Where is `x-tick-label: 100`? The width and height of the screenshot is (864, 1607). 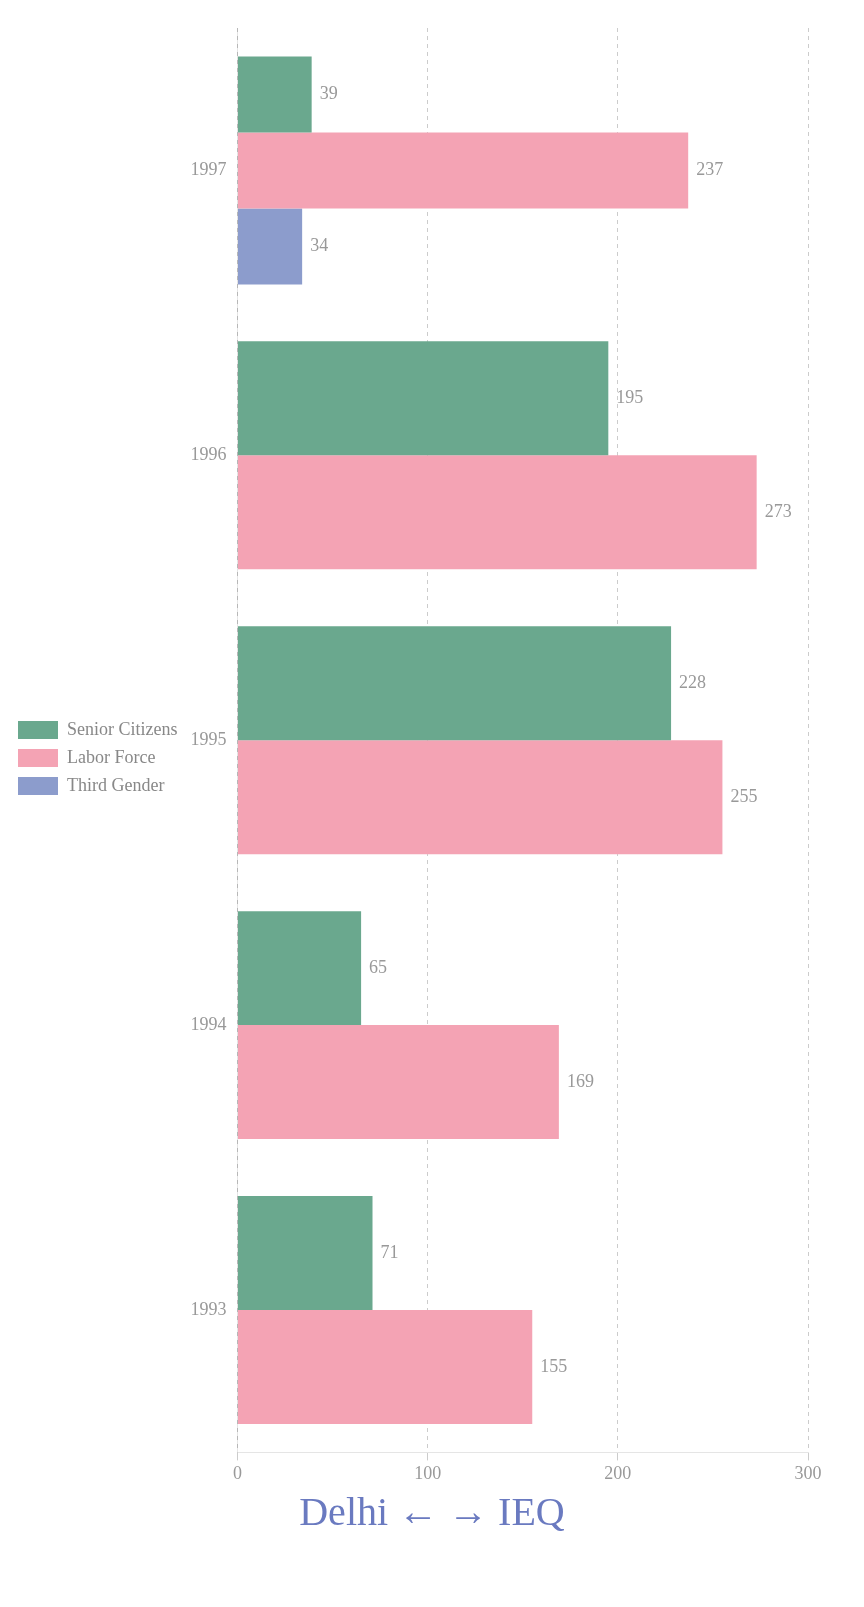 x-tick-label: 100 is located at coordinates (428, 1472).